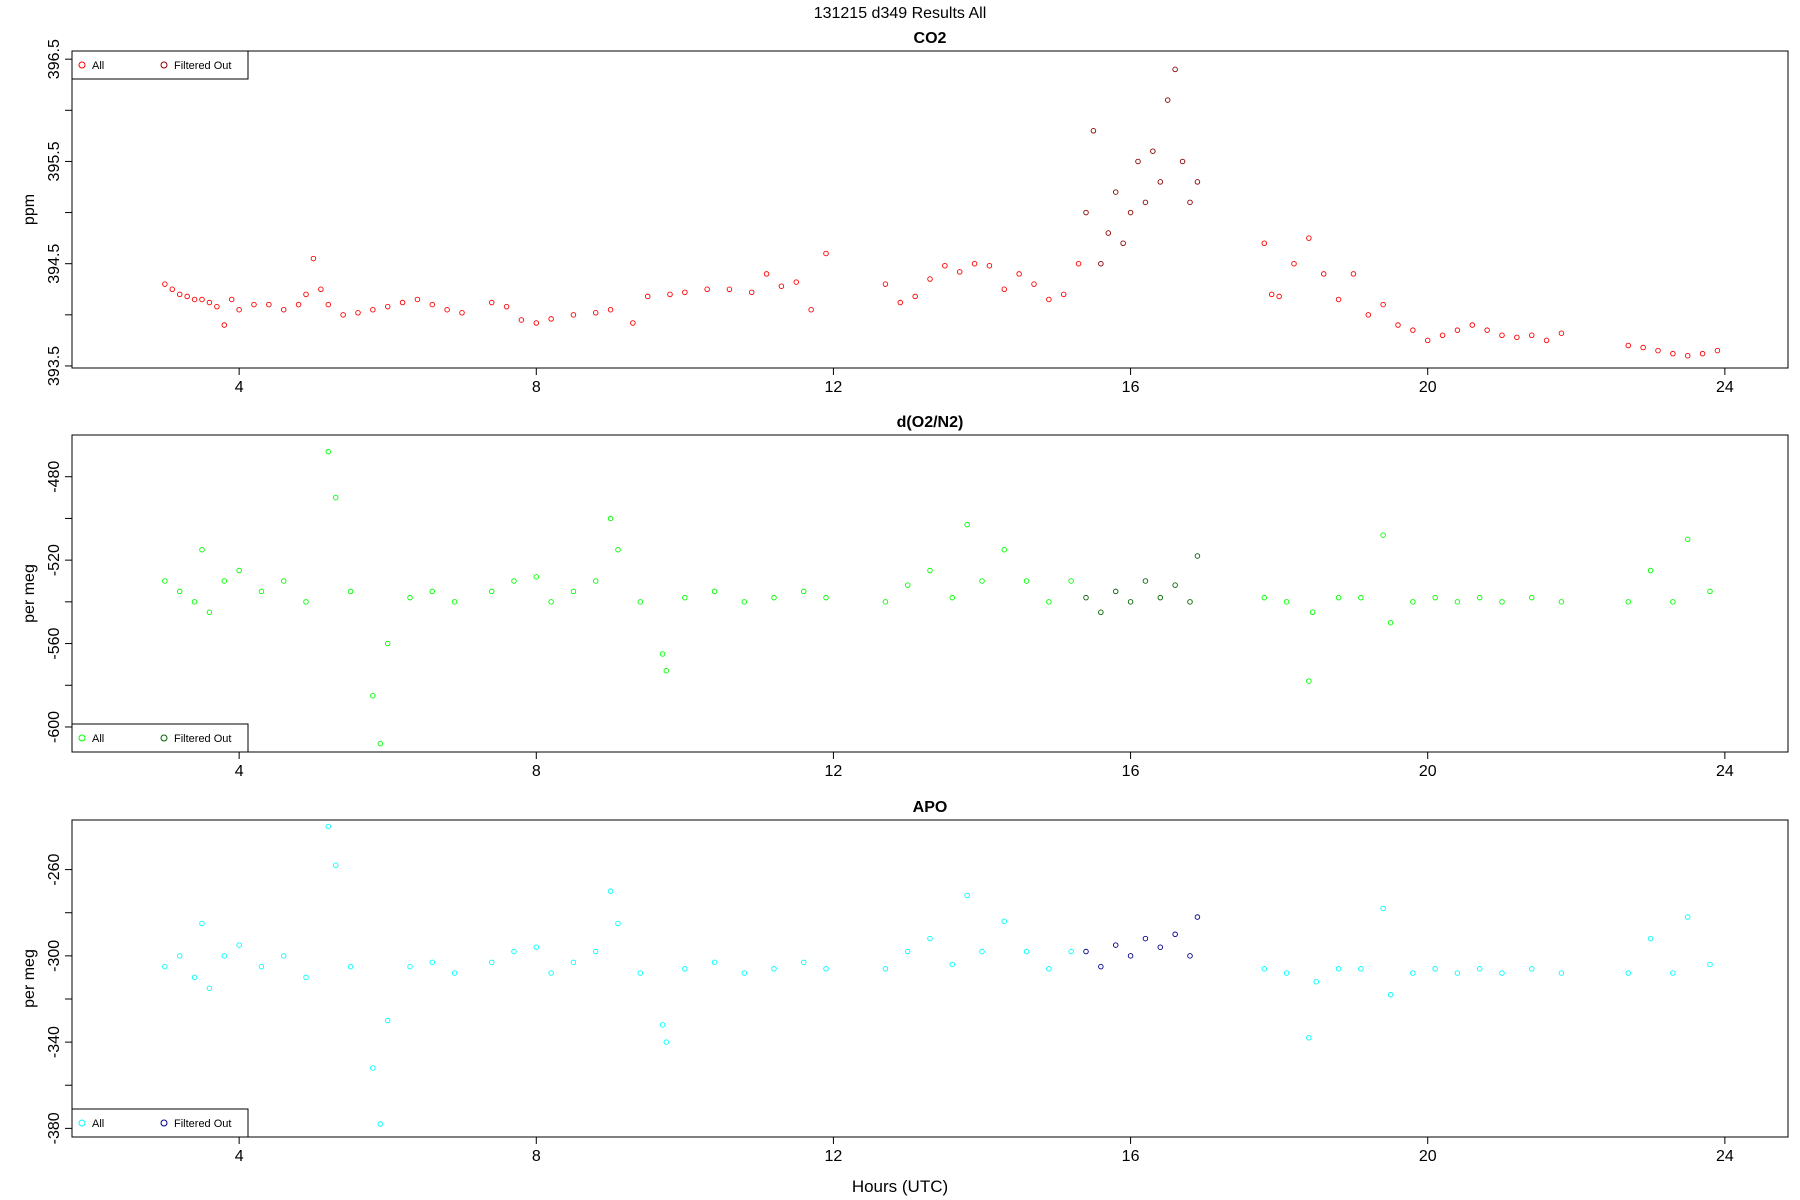  I want to click on x-tick-label: 16, so click(1131, 1156).